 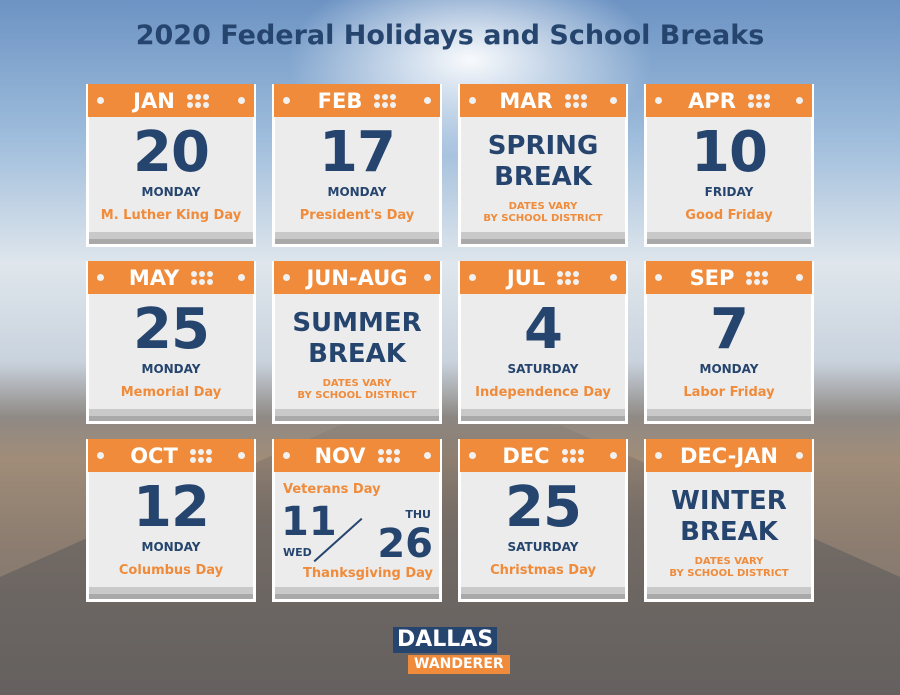 What do you see at coordinates (543, 392) in the screenshot?
I see `holiday-name: Independence Day` at bounding box center [543, 392].